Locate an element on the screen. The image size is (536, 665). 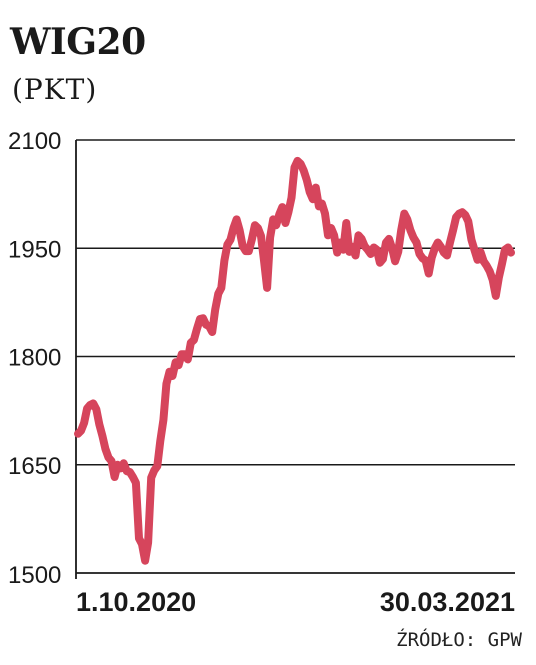
chart-title: WIG20 is located at coordinates (78, 42).